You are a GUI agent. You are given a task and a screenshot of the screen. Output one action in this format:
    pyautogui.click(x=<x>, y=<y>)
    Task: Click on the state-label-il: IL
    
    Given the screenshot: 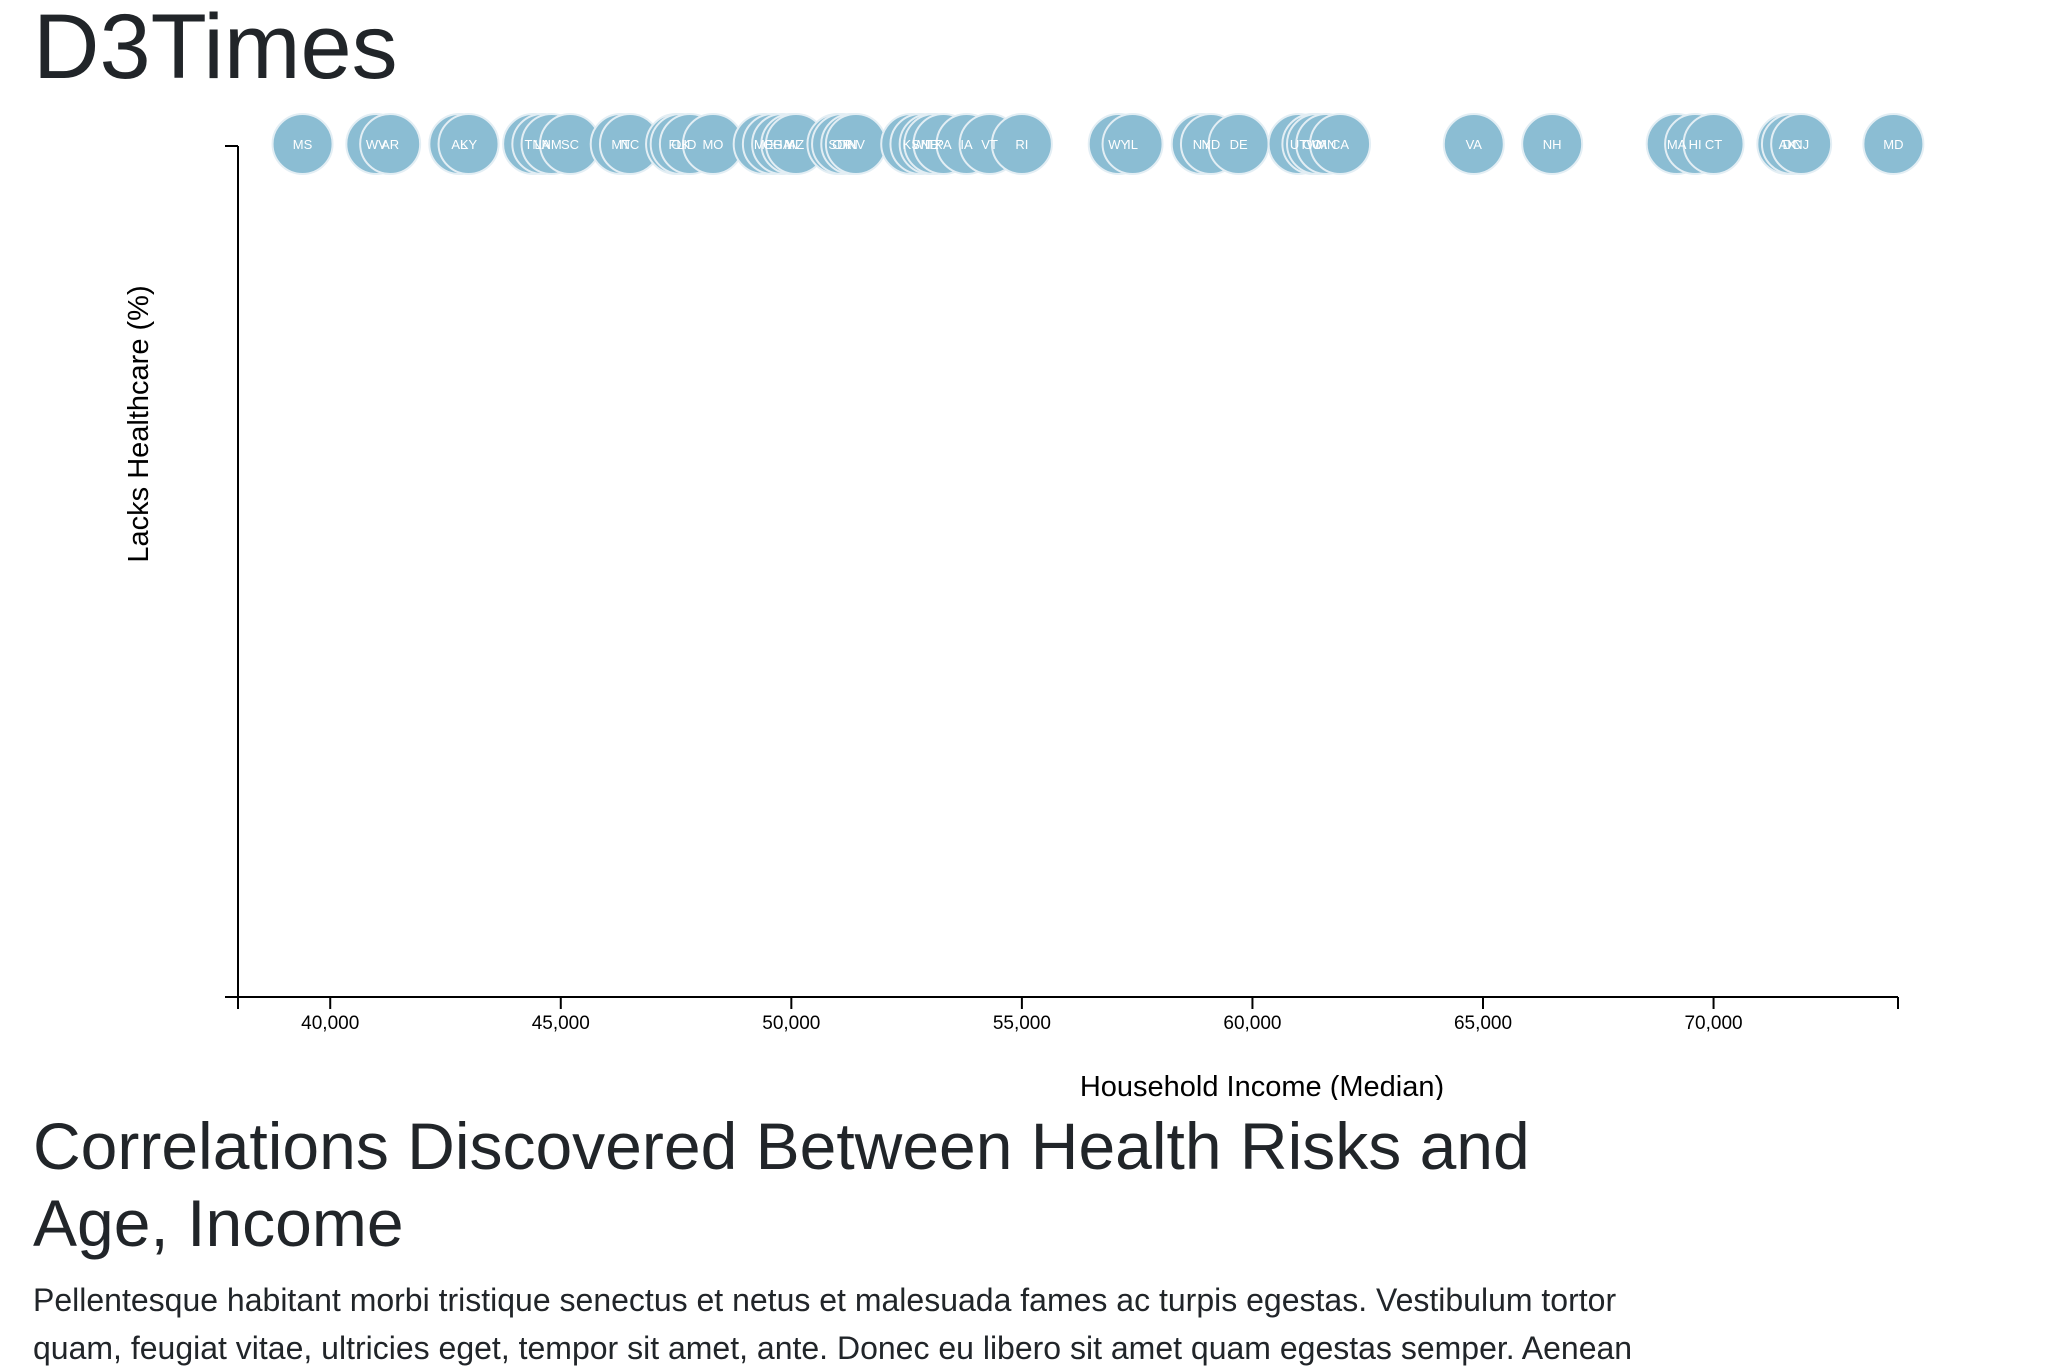 What is the action you would take?
    pyautogui.click(x=1132, y=144)
    